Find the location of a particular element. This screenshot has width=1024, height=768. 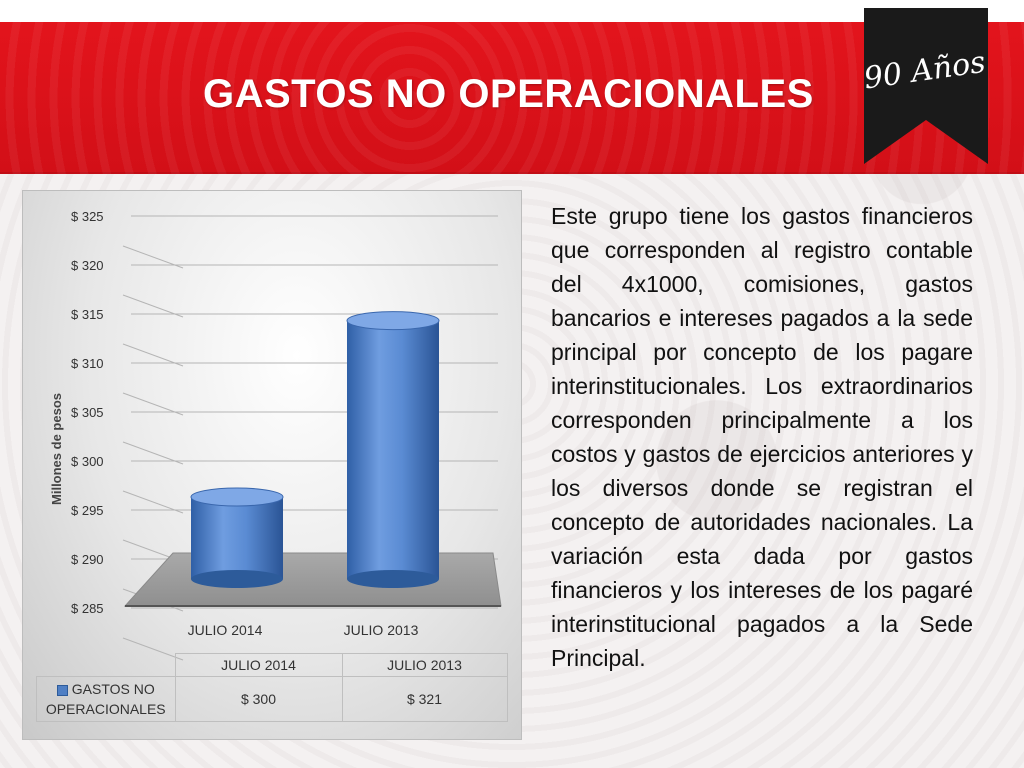

y-tick-label: $ 315 is located at coordinates (87, 314).